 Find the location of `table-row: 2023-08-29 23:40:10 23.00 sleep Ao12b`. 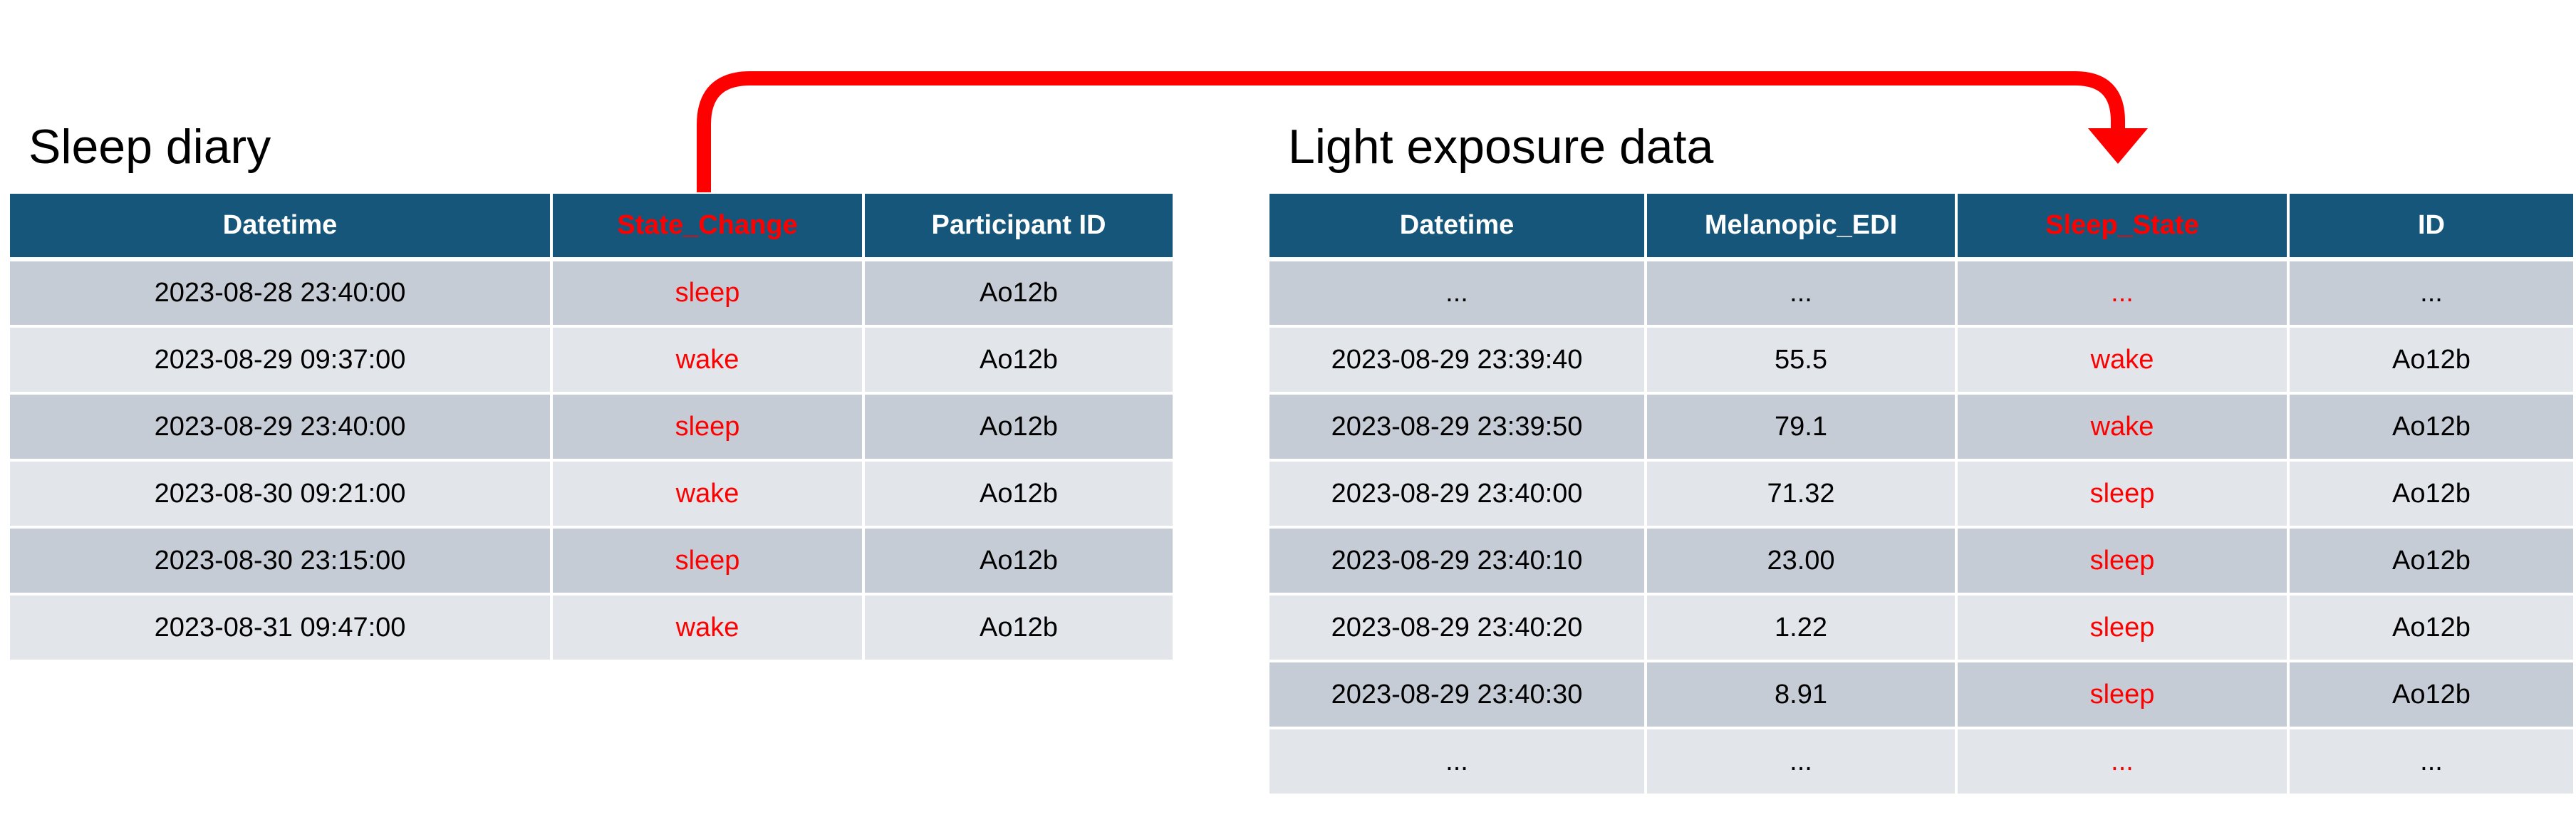

table-row: 2023-08-29 23:40:10 23.00 sleep Ao12b is located at coordinates (1921, 561).